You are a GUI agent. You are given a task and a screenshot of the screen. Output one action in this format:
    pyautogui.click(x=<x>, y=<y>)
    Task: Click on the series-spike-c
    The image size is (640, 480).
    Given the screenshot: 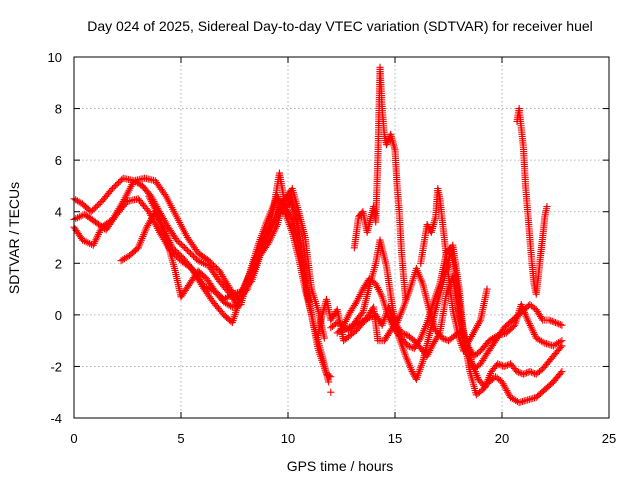 What is the action you would take?
    pyautogui.click(x=454, y=269)
    